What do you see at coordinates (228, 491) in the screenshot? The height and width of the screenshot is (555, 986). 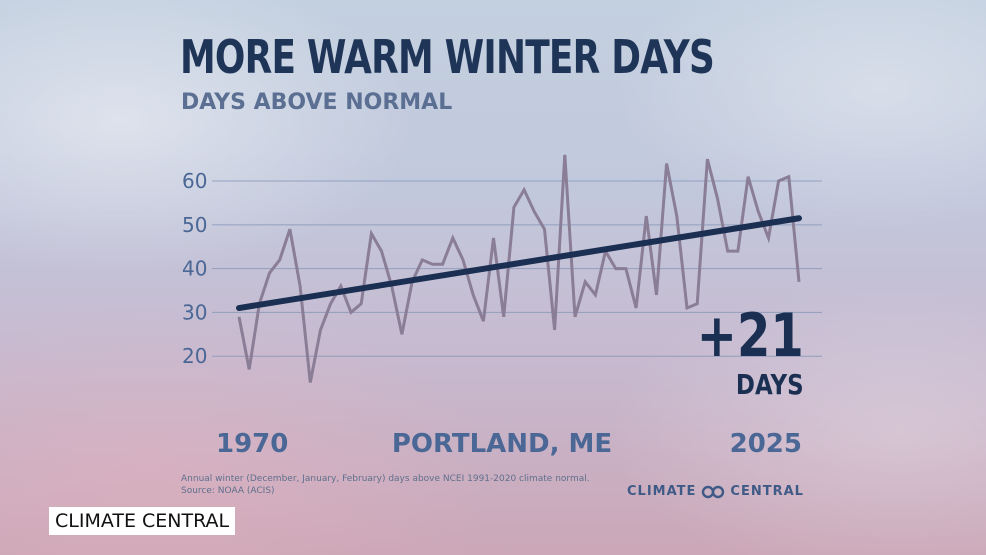 I see `footnote-source: Source: NOAA (ACIS)` at bounding box center [228, 491].